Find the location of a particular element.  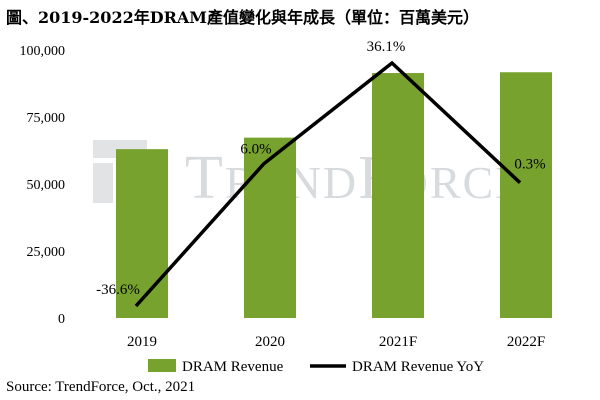

legend-line-label: DRAM Revenue YoY is located at coordinates (418, 367).